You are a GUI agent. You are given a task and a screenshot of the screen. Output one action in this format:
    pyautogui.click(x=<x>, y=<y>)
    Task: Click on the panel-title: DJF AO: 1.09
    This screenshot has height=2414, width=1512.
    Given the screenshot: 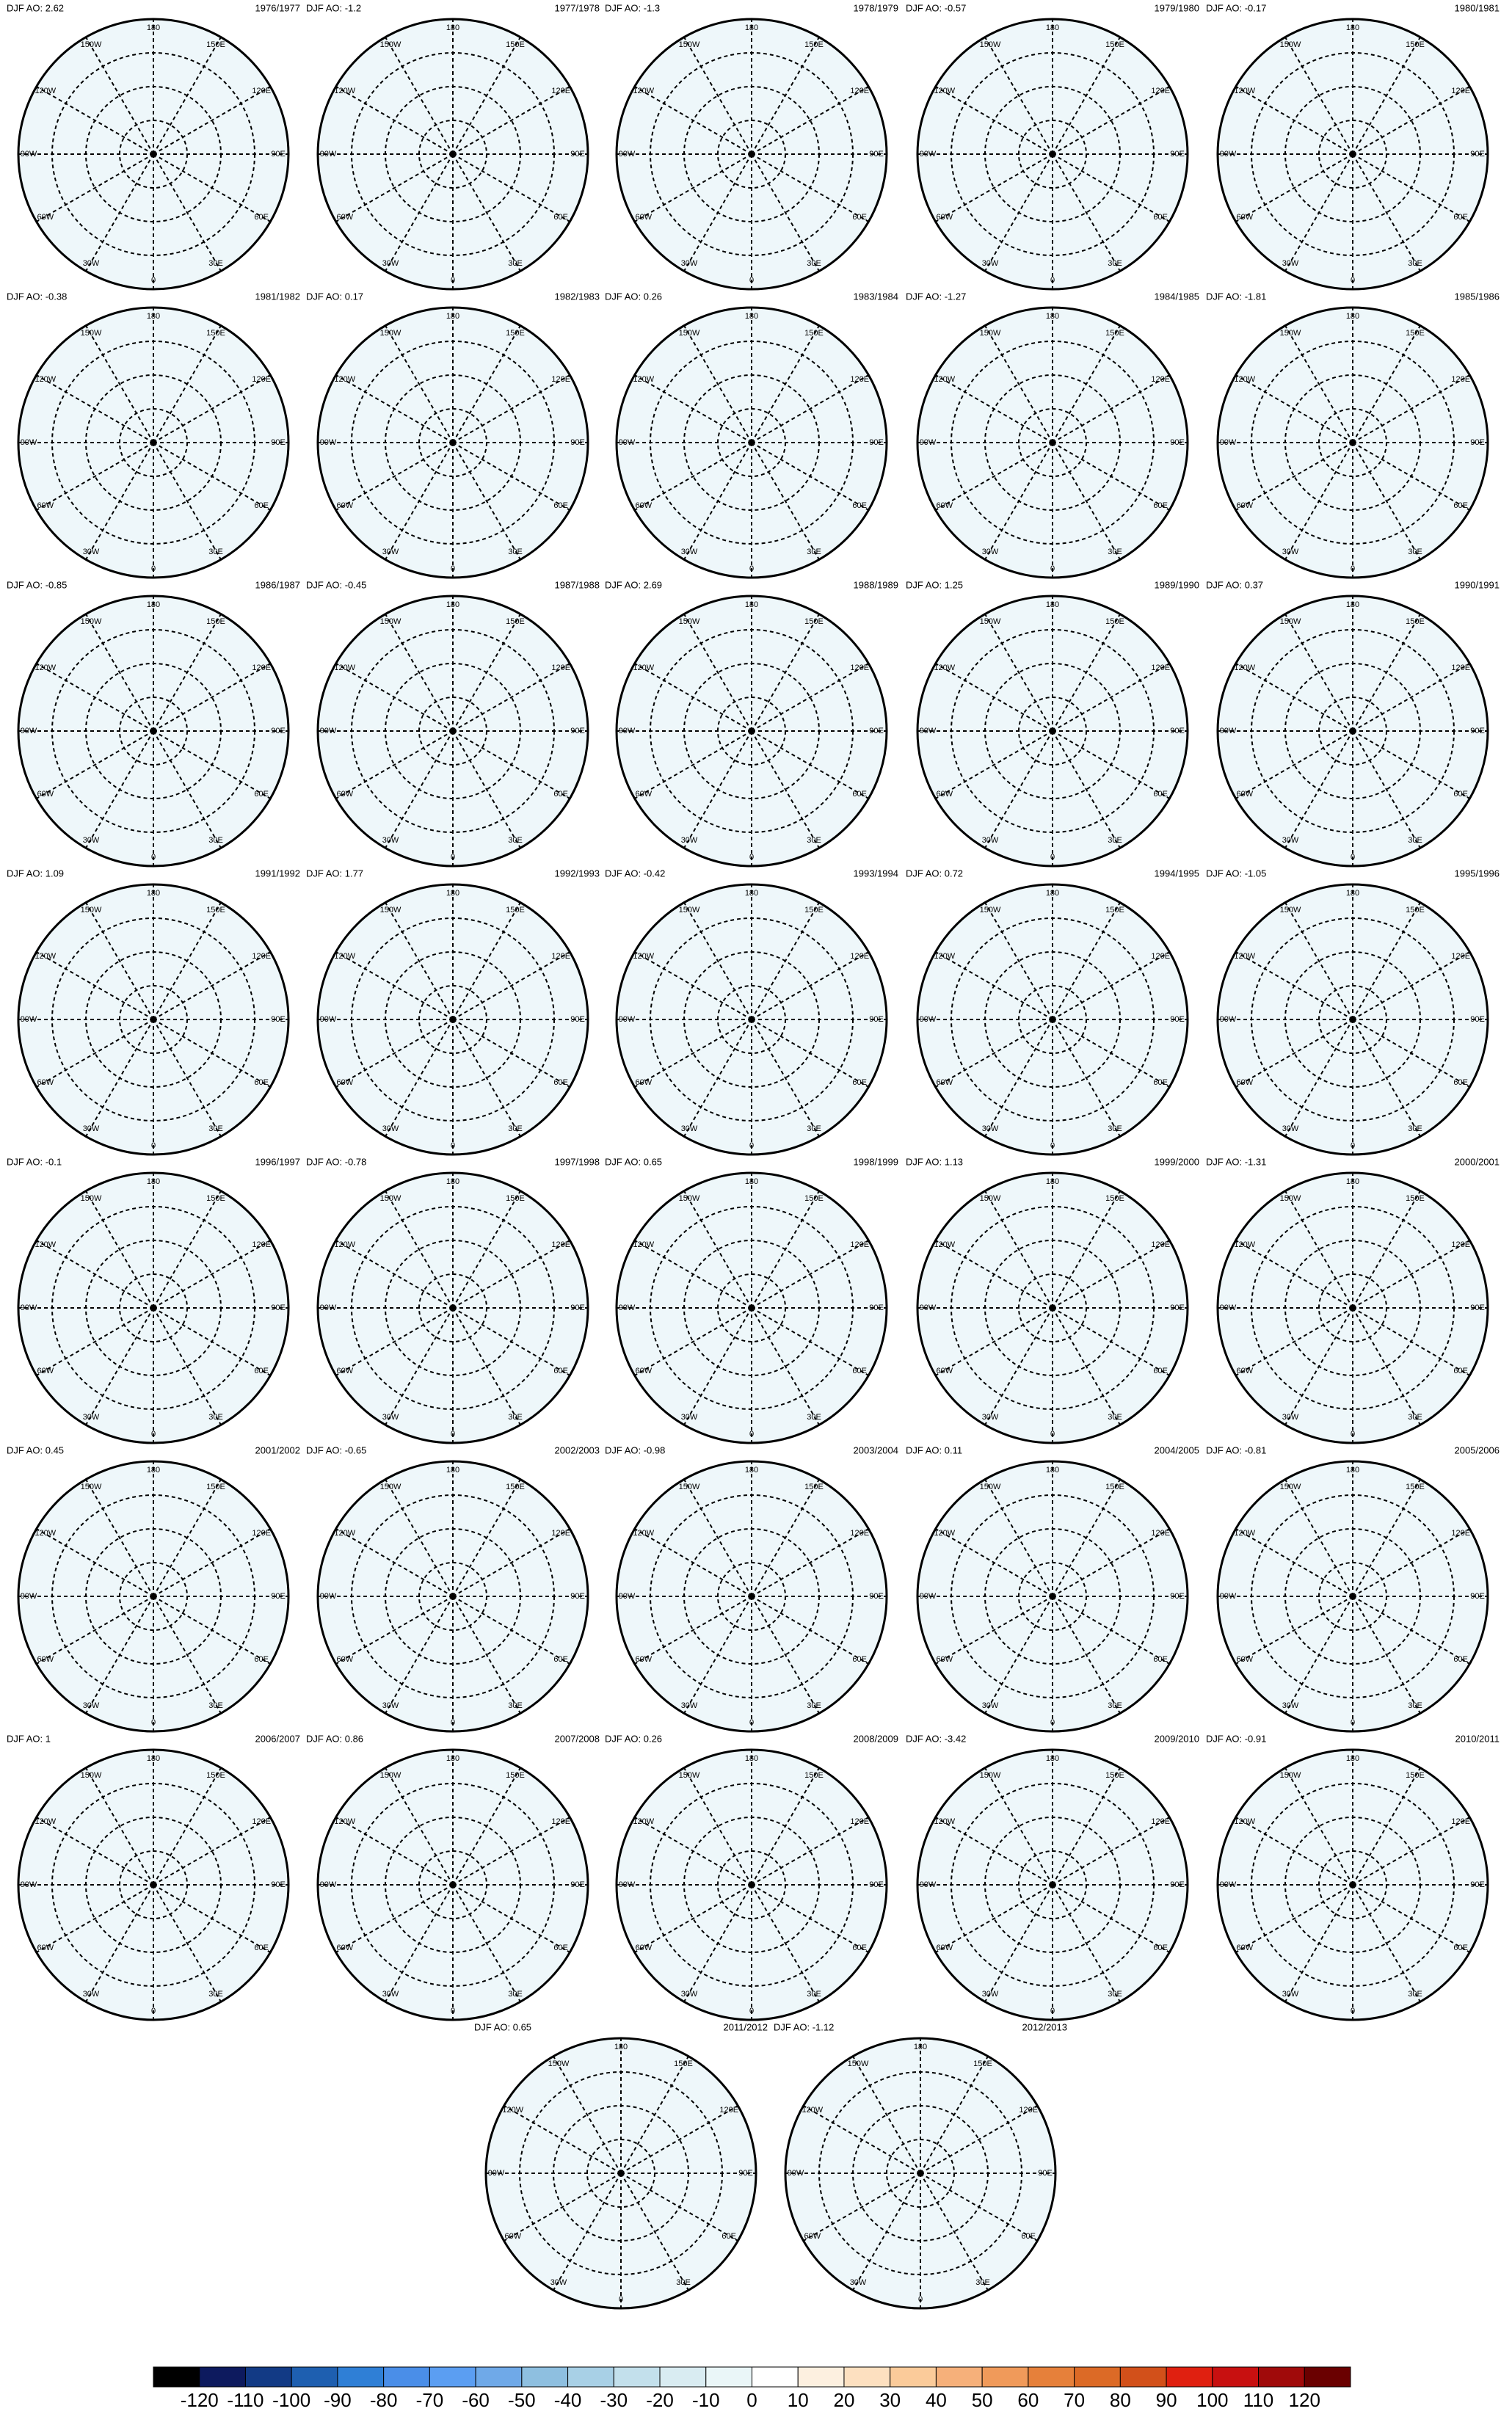 What is the action you would take?
    pyautogui.click(x=35, y=873)
    